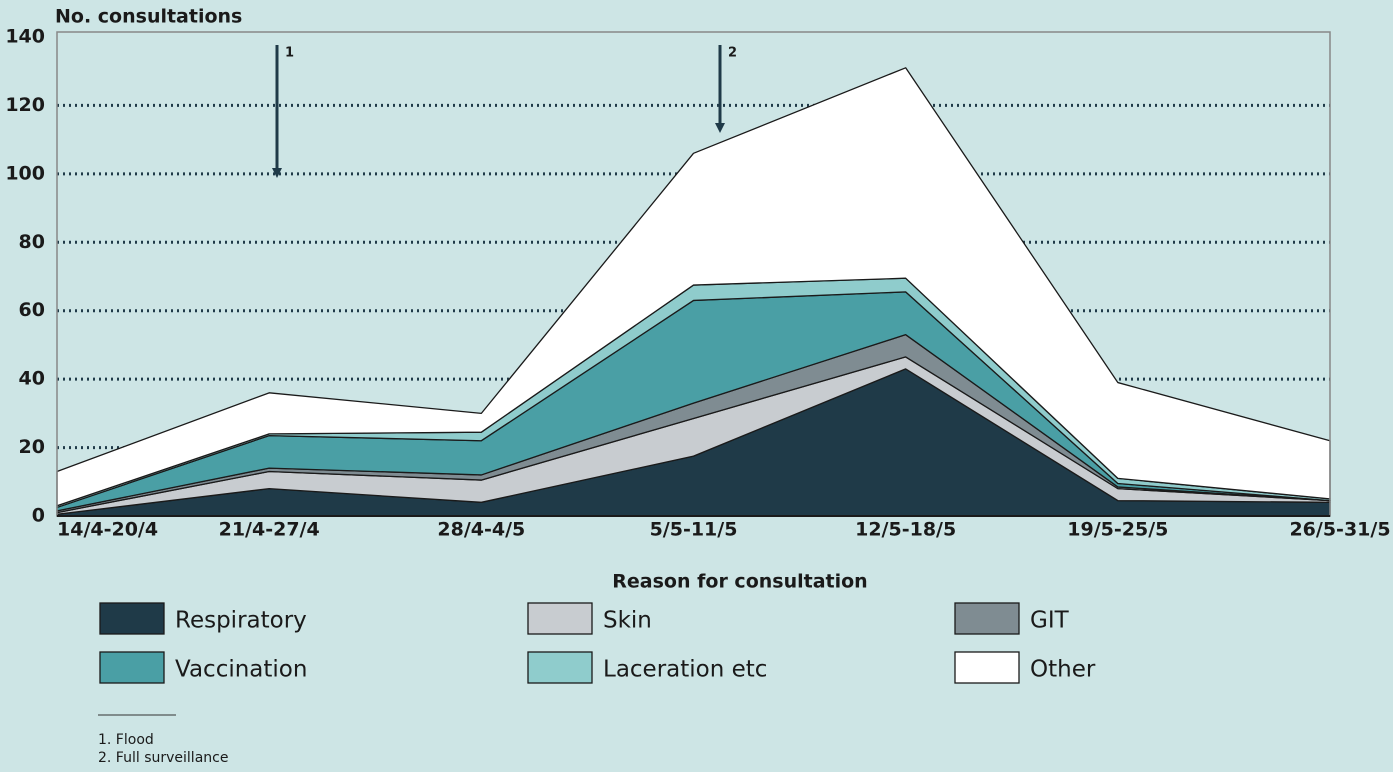 This screenshot has width=1393, height=772. Describe the element at coordinates (905, 530) in the screenshot. I see `x-tick-label: 12/5-18/5` at that location.